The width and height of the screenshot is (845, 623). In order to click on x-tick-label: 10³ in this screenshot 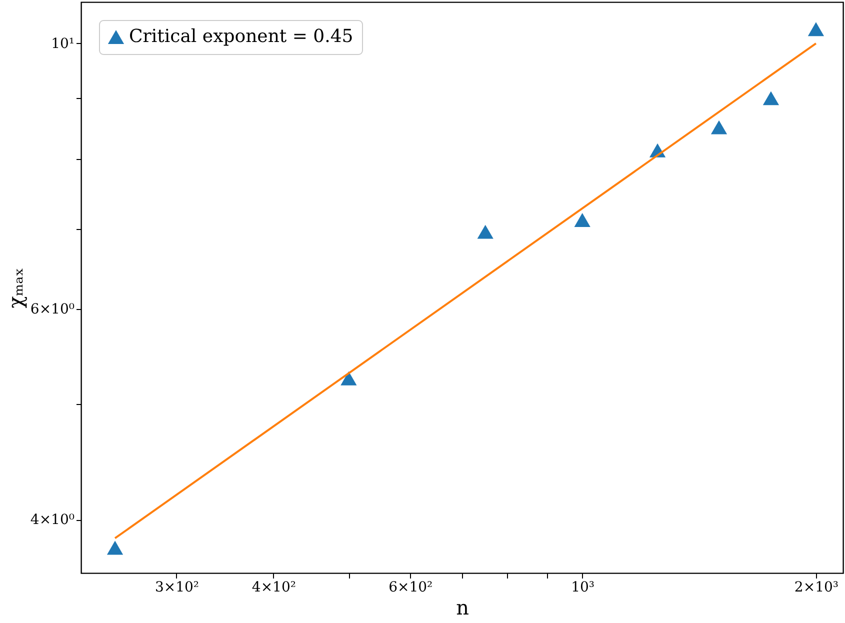, I will do `click(583, 588)`.